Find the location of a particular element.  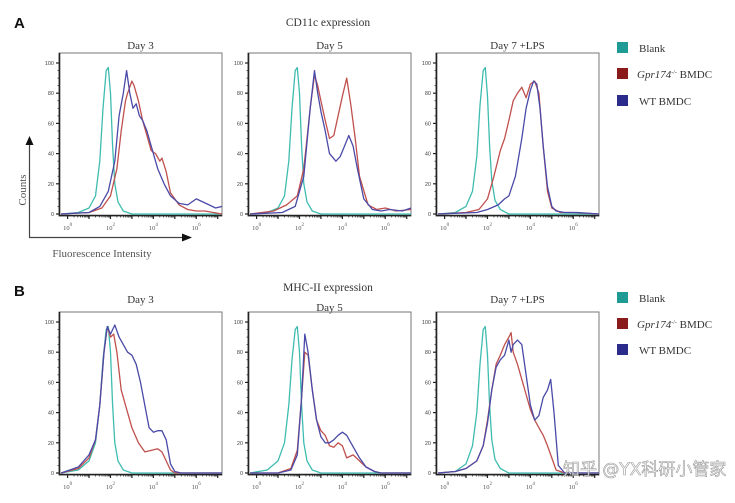

legend-swatch-wt is located at coordinates (622, 100).